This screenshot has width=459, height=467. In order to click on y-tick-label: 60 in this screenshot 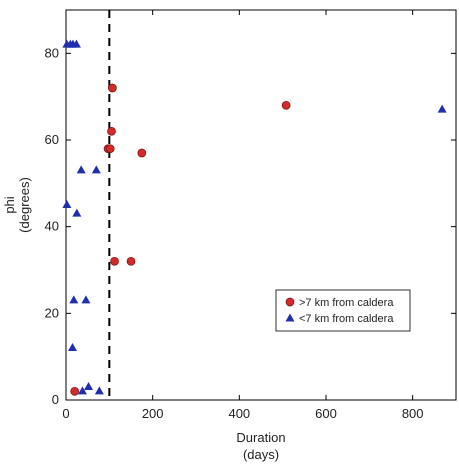, I will do `click(52, 139)`.